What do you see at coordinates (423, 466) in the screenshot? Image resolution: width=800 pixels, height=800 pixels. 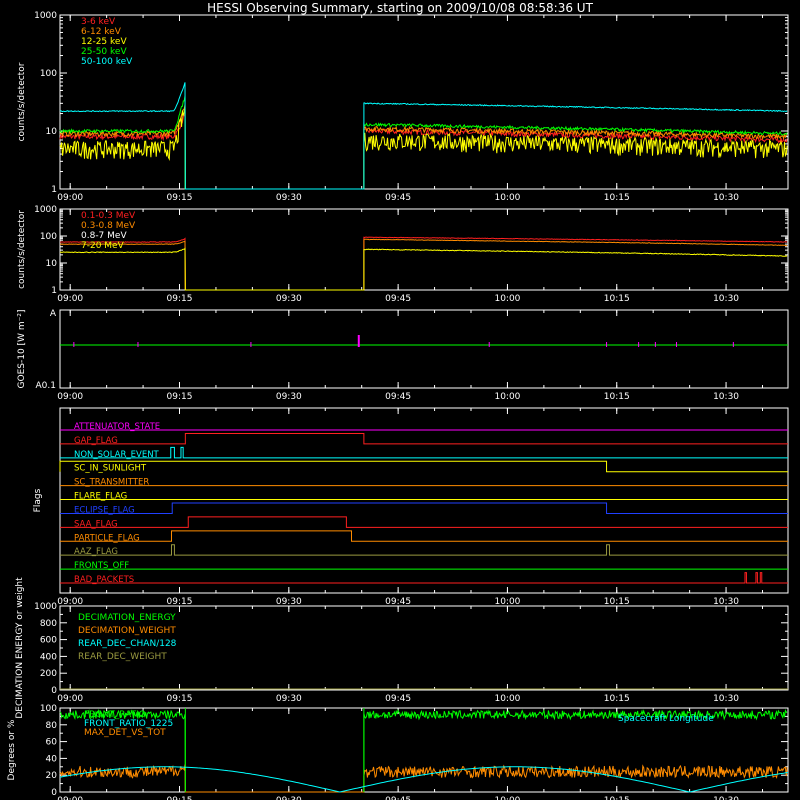 I see `flag-trace-sc-in-sunlight` at bounding box center [423, 466].